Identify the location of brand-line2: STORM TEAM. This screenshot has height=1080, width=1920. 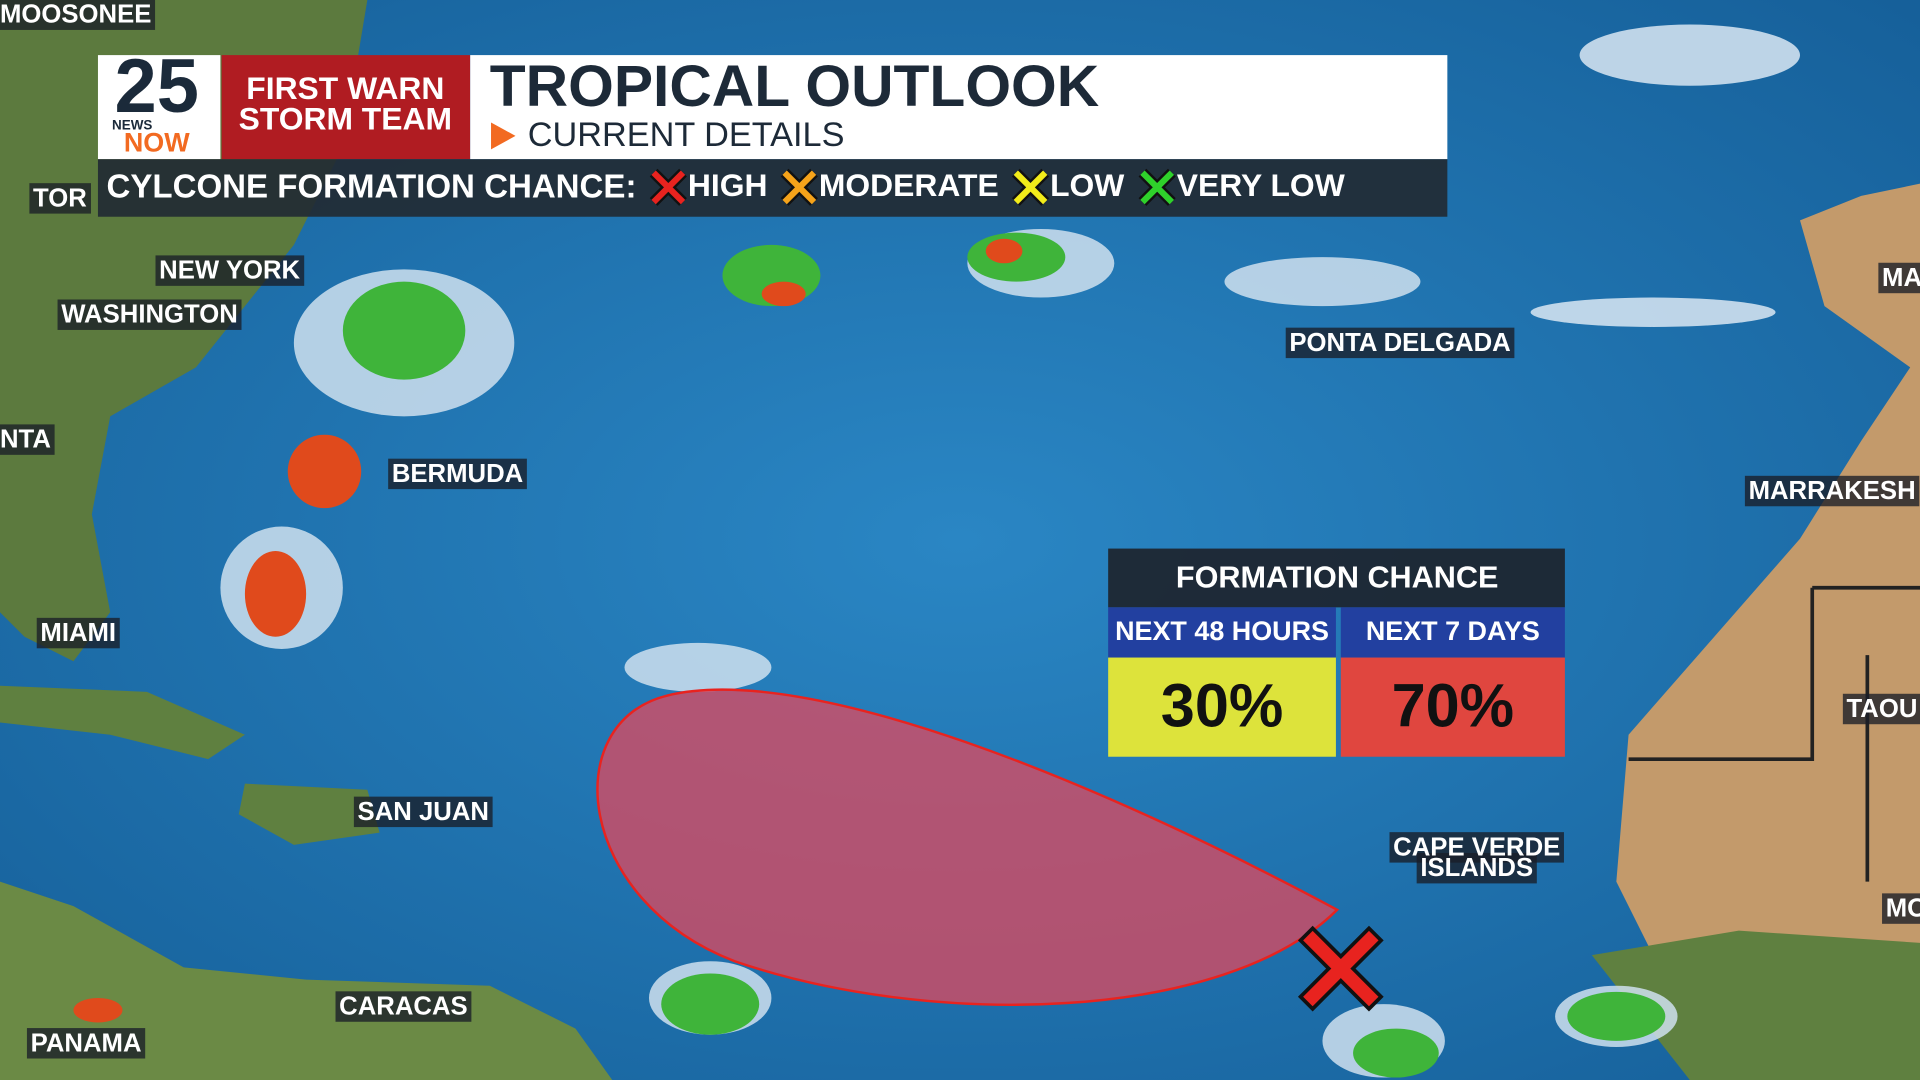
(345, 119).